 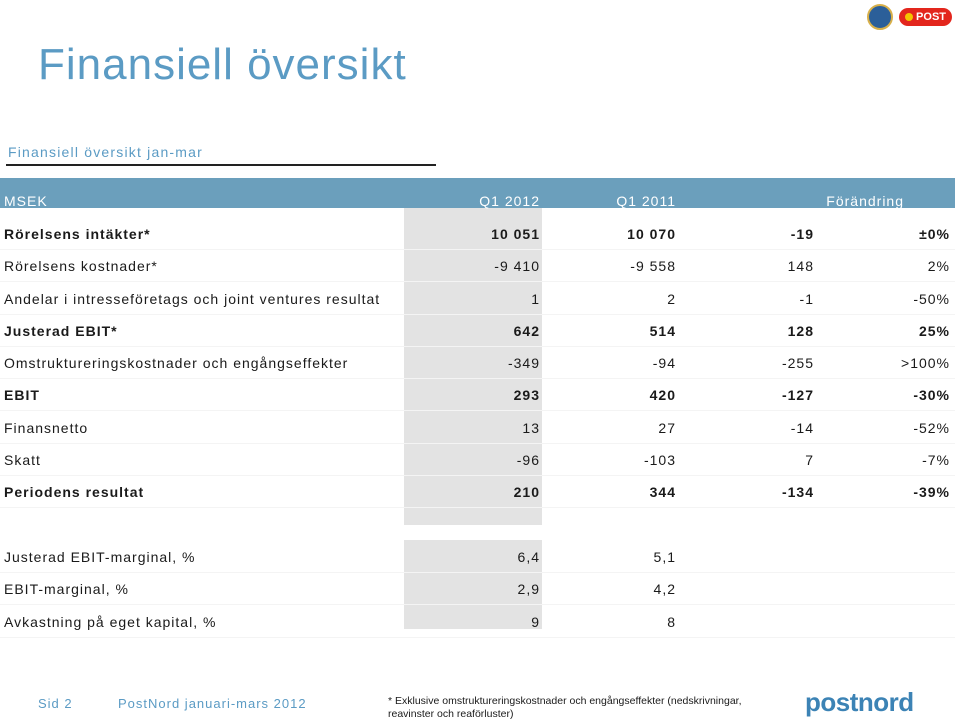 I want to click on ratio-q1-2011: 5,1, so click(x=664, y=557).